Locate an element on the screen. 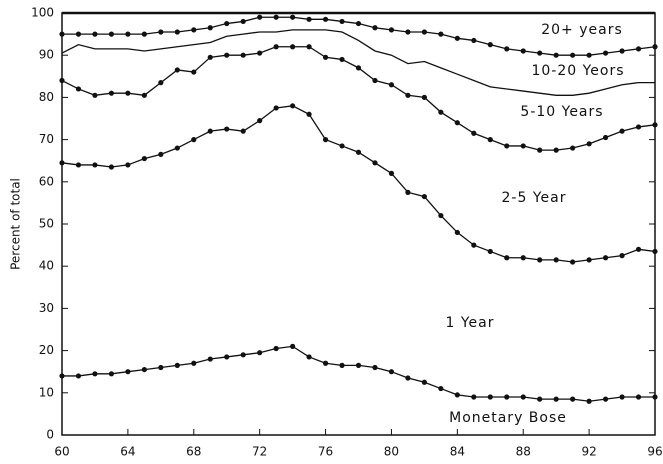  y-tick-label: 60 is located at coordinates (46, 181).